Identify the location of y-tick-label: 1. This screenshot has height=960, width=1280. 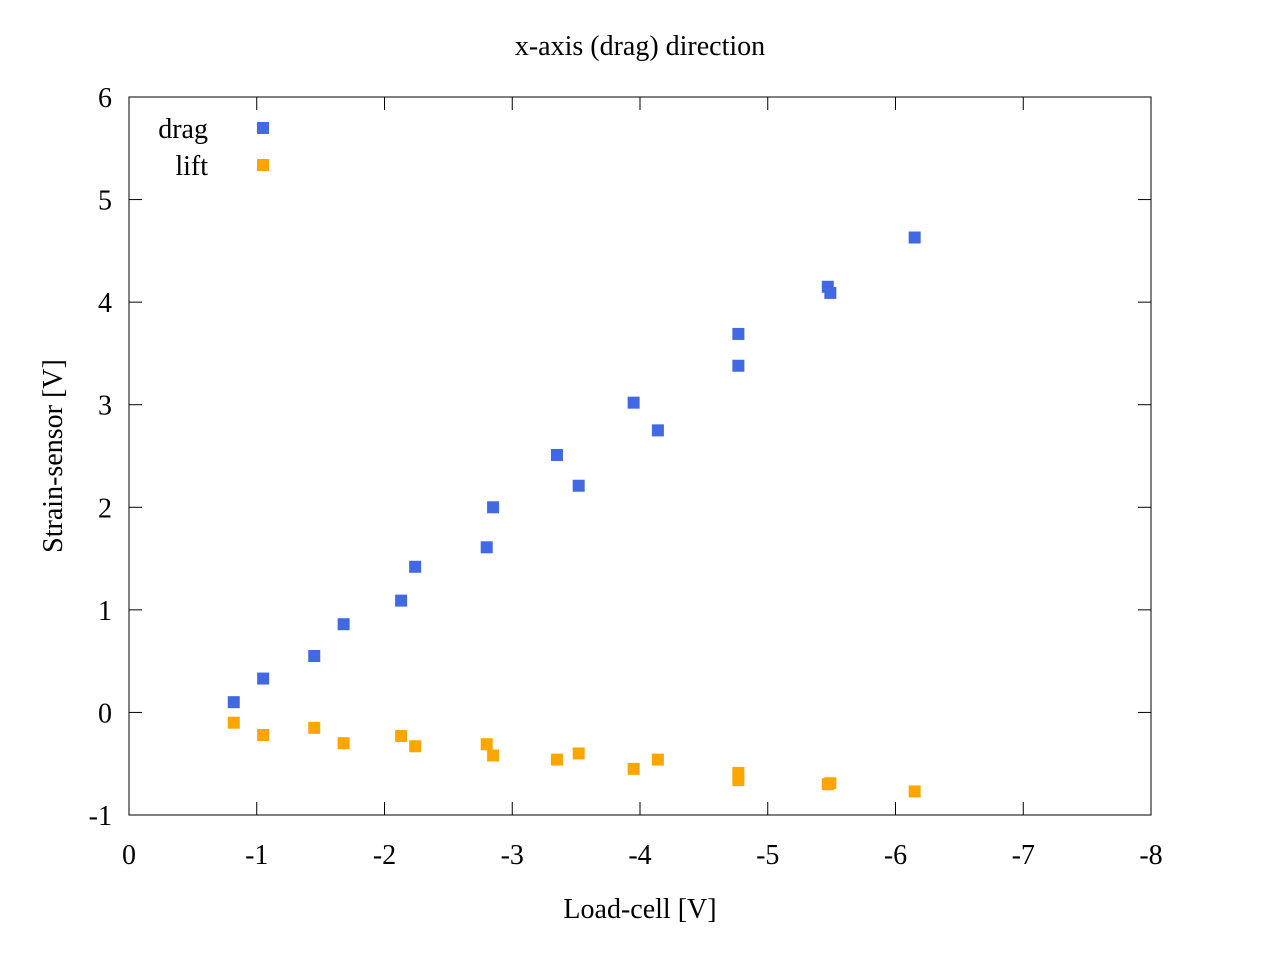
(105, 611).